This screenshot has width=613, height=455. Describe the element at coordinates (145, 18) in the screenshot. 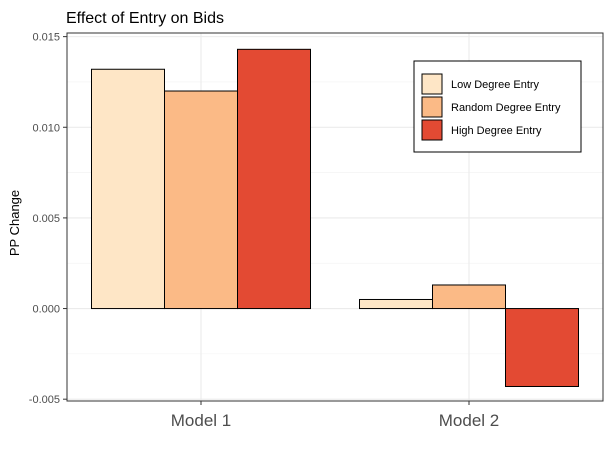

I see `chart-title: Effect of Entry on Bids` at that location.